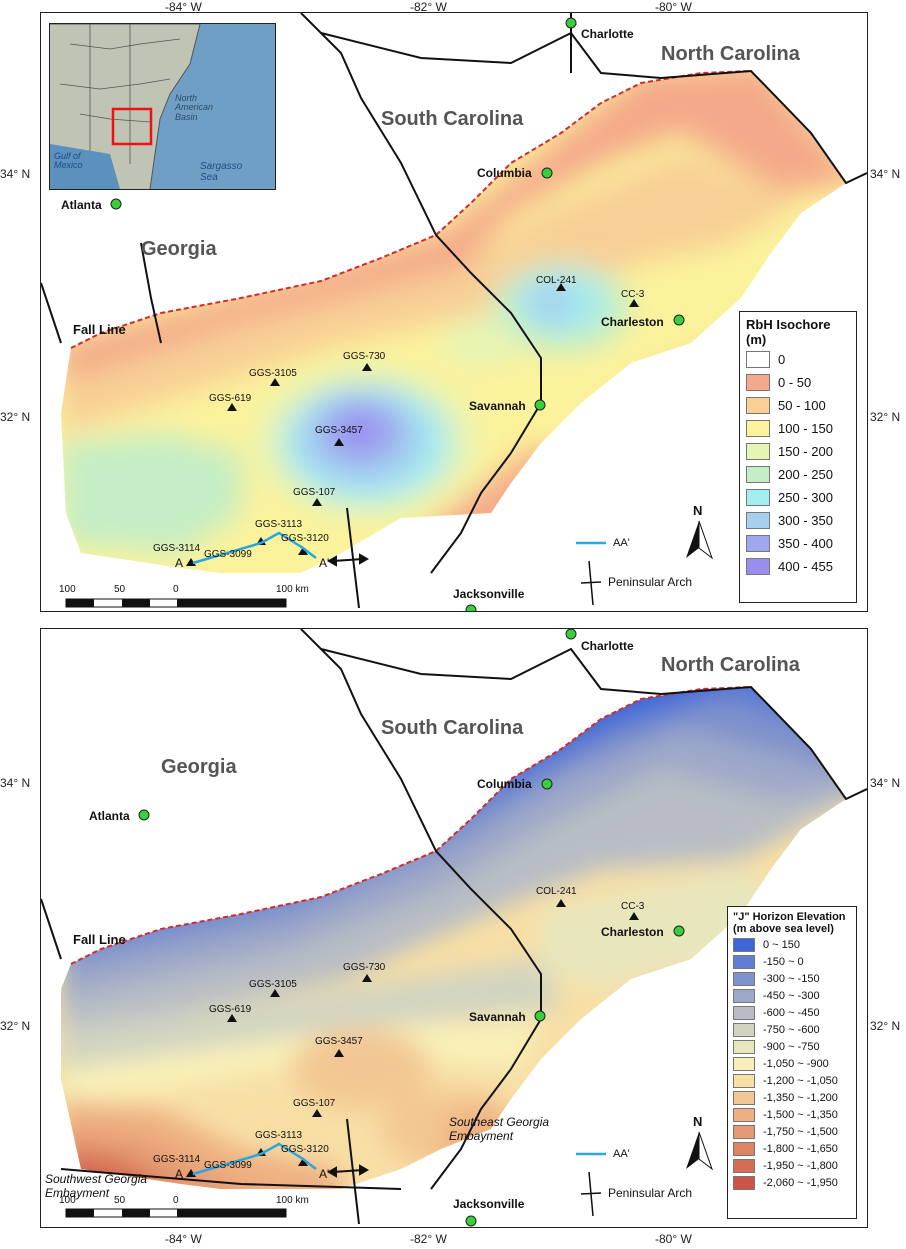 The image size is (906, 1249). What do you see at coordinates (176, 1200) in the screenshot?
I see `scale-0-2: 0` at bounding box center [176, 1200].